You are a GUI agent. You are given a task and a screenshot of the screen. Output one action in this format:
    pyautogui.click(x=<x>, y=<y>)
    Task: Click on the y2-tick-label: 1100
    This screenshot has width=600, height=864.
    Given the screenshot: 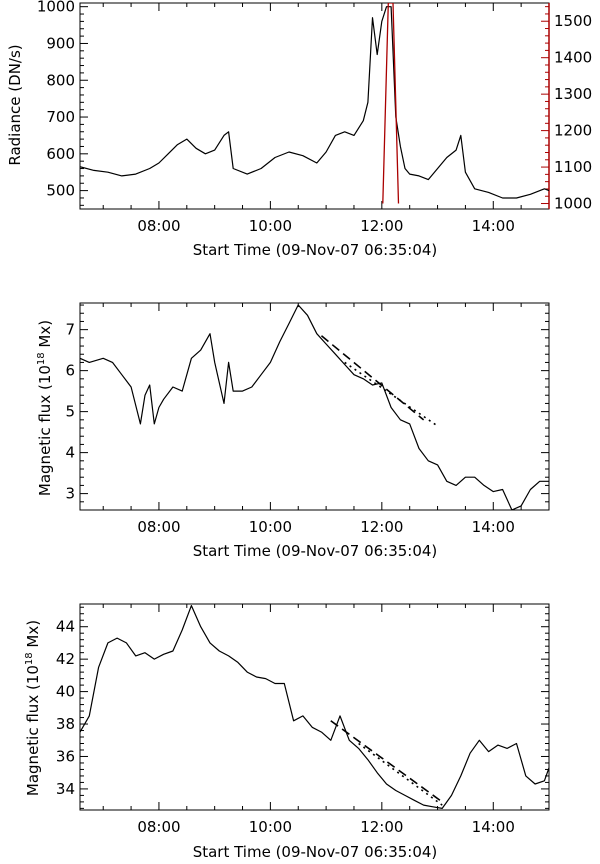 What is the action you would take?
    pyautogui.click(x=573, y=167)
    